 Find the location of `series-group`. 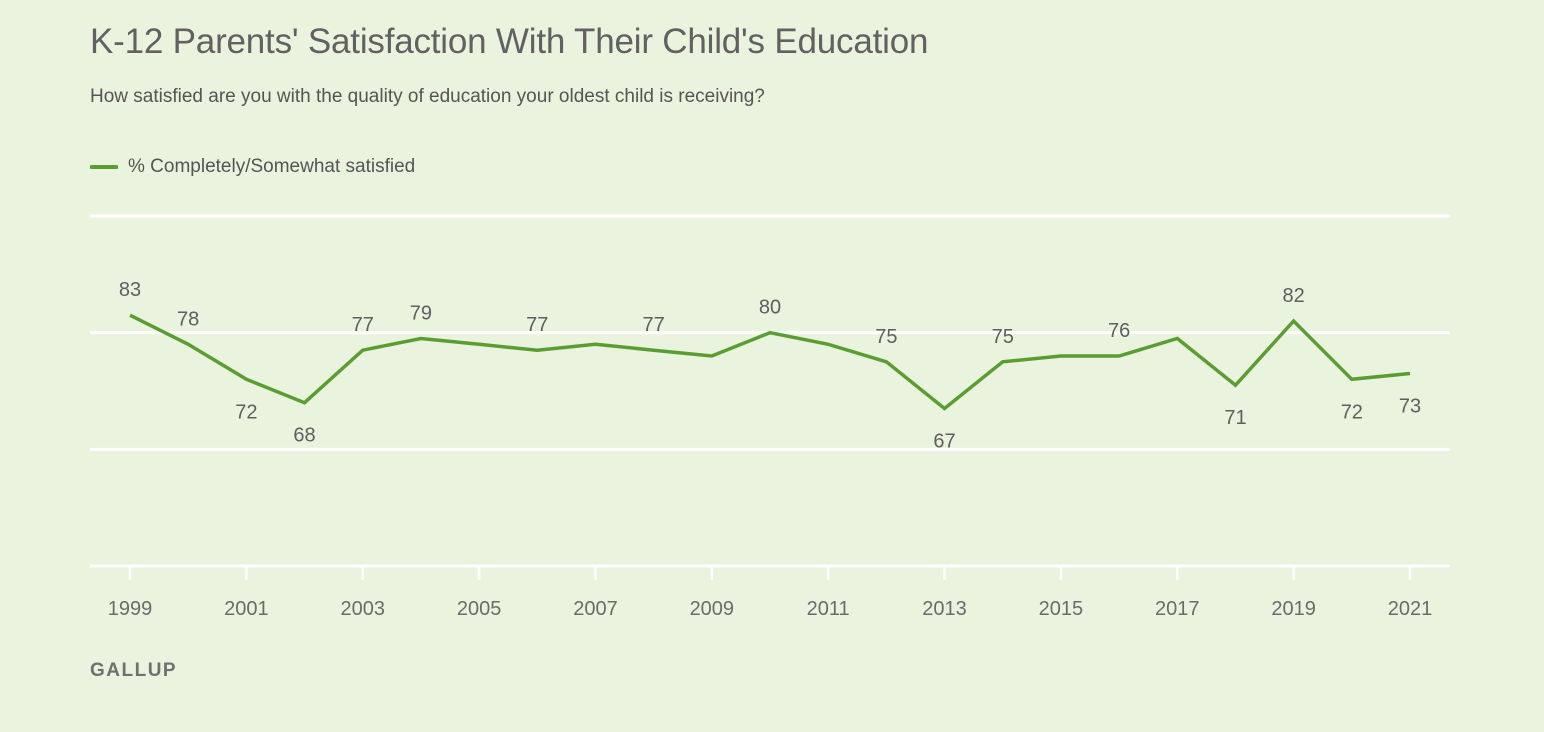

series-group is located at coordinates (770, 362).